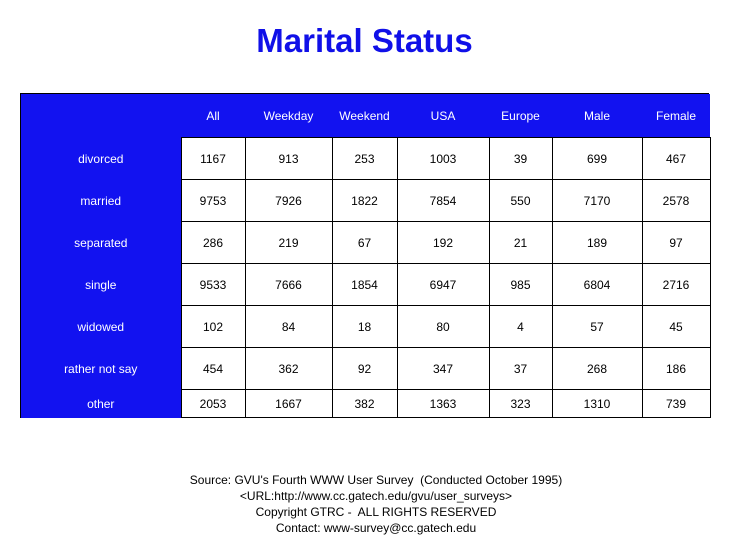 This screenshot has width=729, height=553. I want to click on table-cell: 286, so click(213, 242).